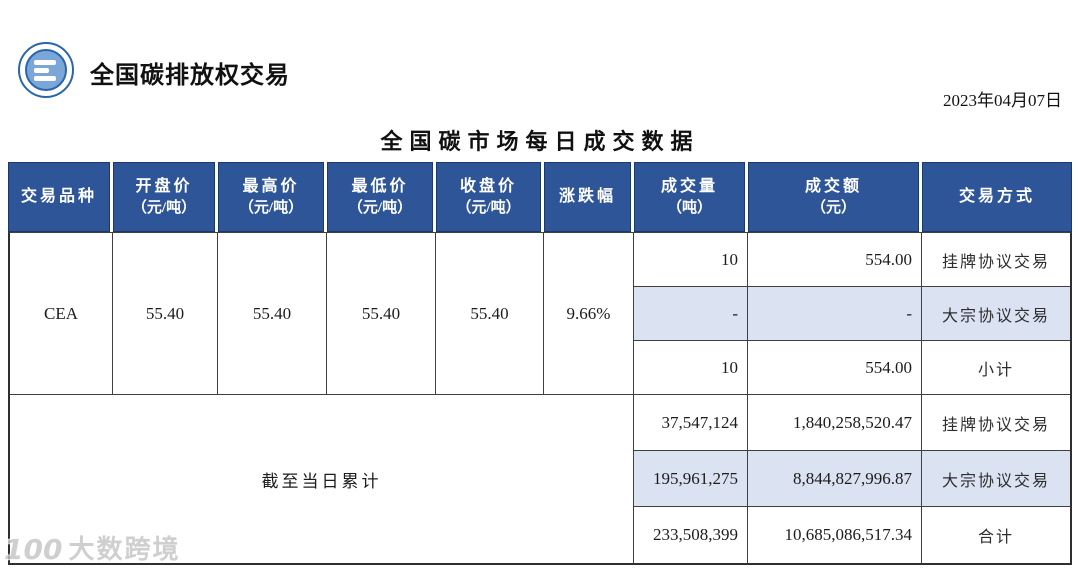 The height and width of the screenshot is (576, 1080). I want to click on brand-title: 全国碳排放权交易, so click(190, 75).